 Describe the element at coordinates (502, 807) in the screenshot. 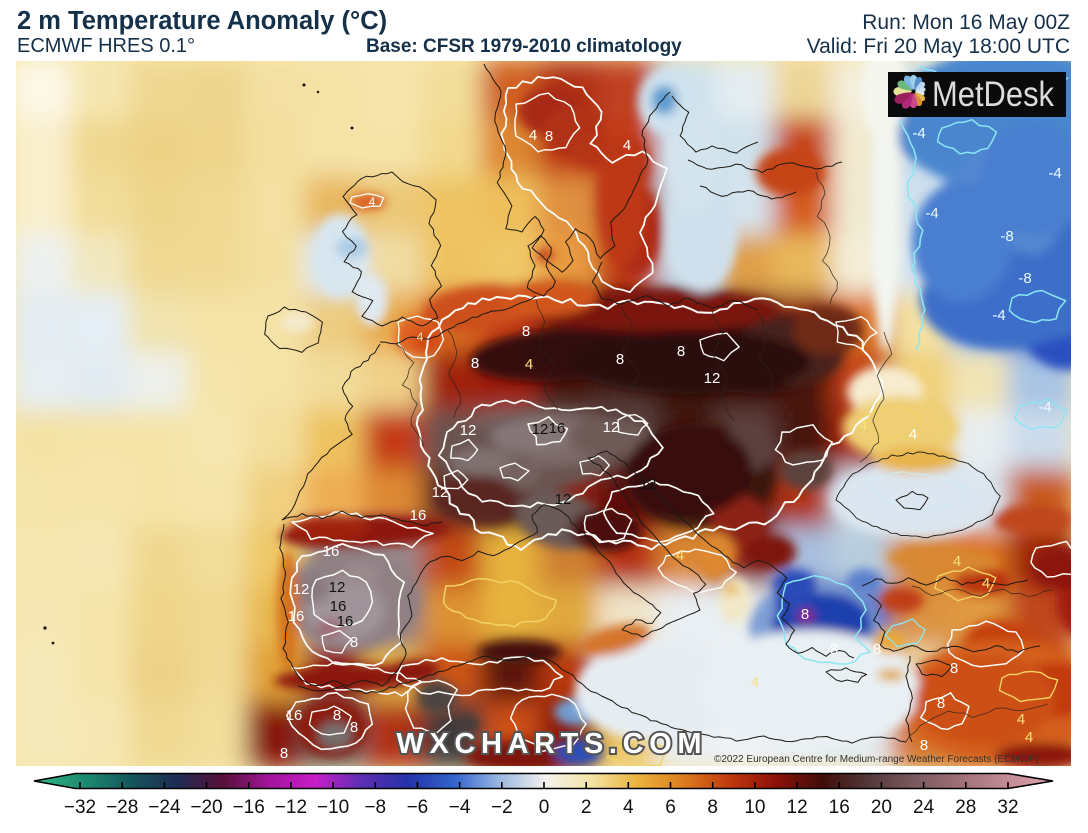

I see `svg-text: −2` at that location.